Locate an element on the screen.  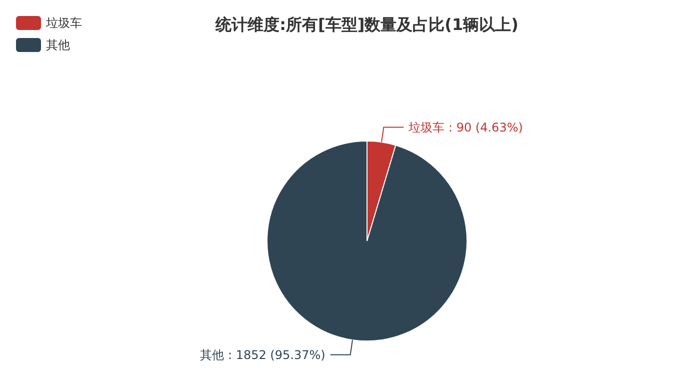
data-label: 其他 : 1852 (95.37%) is located at coordinates (263, 355).